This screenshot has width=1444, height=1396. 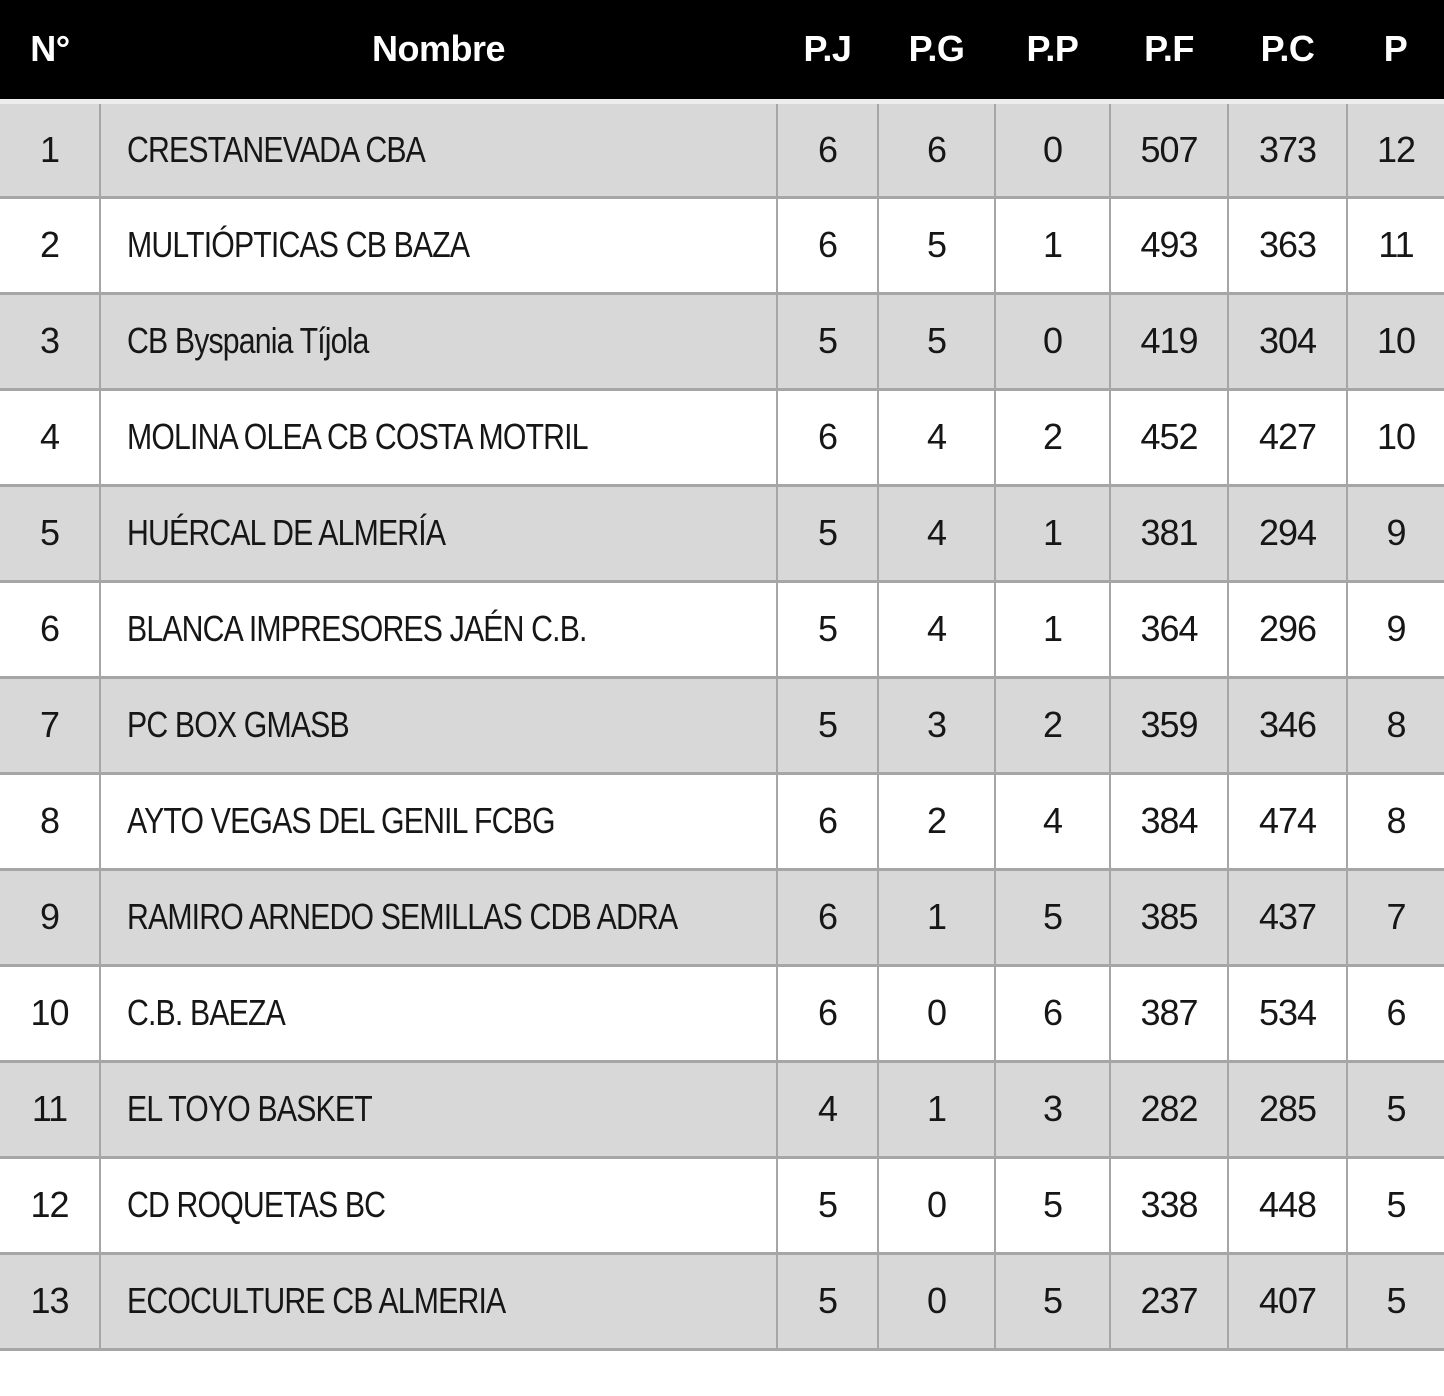 What do you see at coordinates (50, 436) in the screenshot?
I see `cell-pos: 4` at bounding box center [50, 436].